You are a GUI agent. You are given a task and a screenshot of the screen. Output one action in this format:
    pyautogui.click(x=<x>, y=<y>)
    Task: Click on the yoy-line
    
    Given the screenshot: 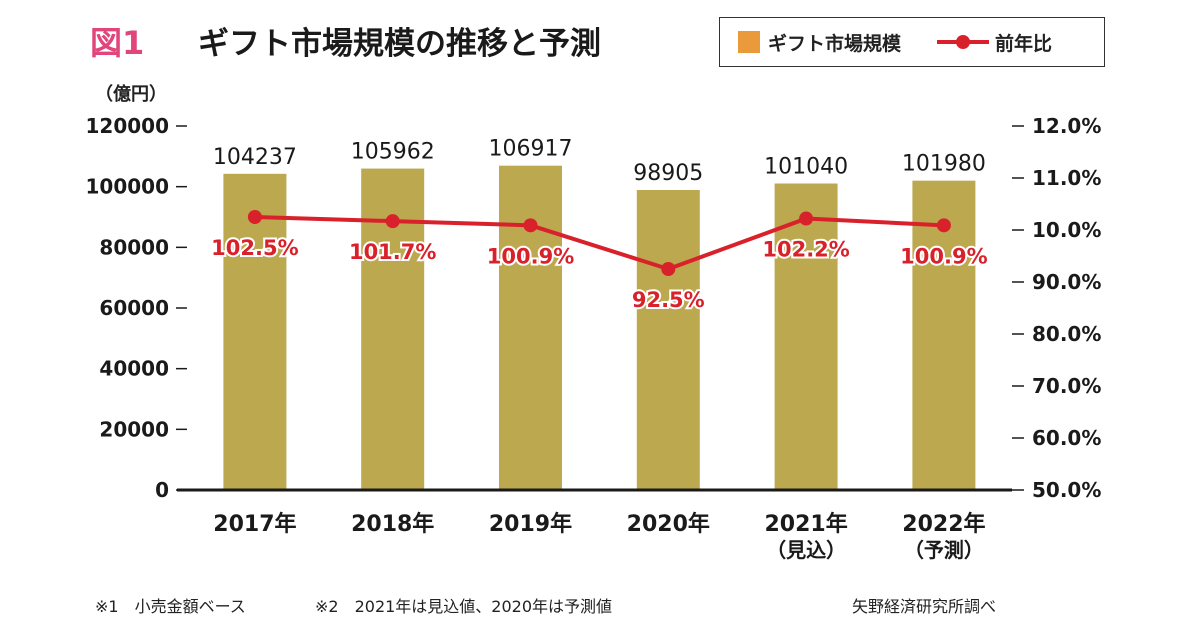 What is the action you would take?
    pyautogui.click(x=599, y=243)
    